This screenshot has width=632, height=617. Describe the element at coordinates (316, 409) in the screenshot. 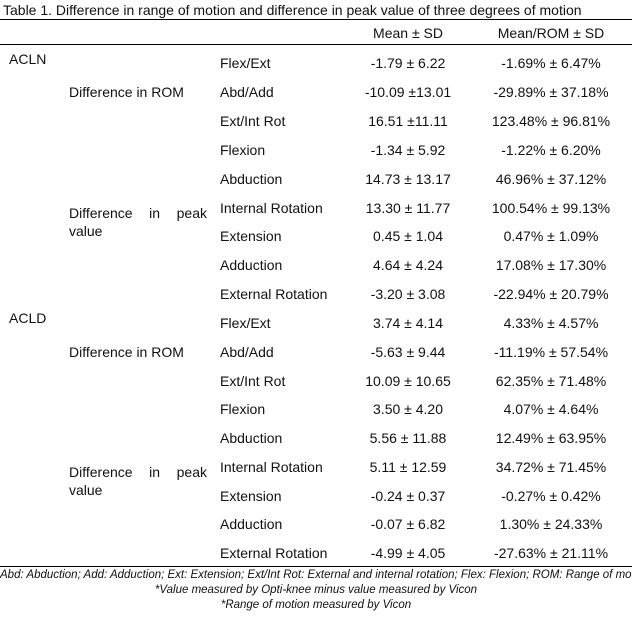

I see `table-row: Flexion 3.50 ± 4.20 4.07% ± 4.64%` at that location.